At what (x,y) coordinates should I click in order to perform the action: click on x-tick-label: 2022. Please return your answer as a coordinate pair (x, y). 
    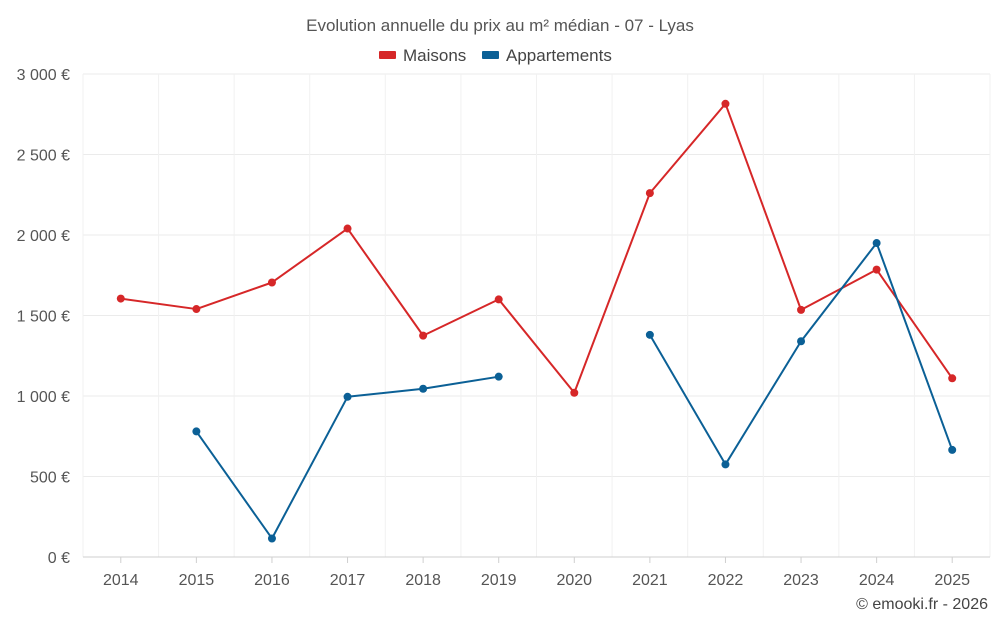
    Looking at the image, I should click on (726, 580).